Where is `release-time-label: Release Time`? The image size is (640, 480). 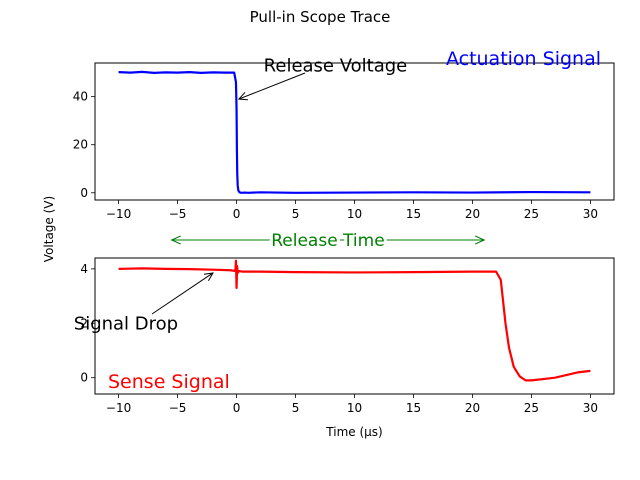 release-time-label: Release Time is located at coordinates (327, 241).